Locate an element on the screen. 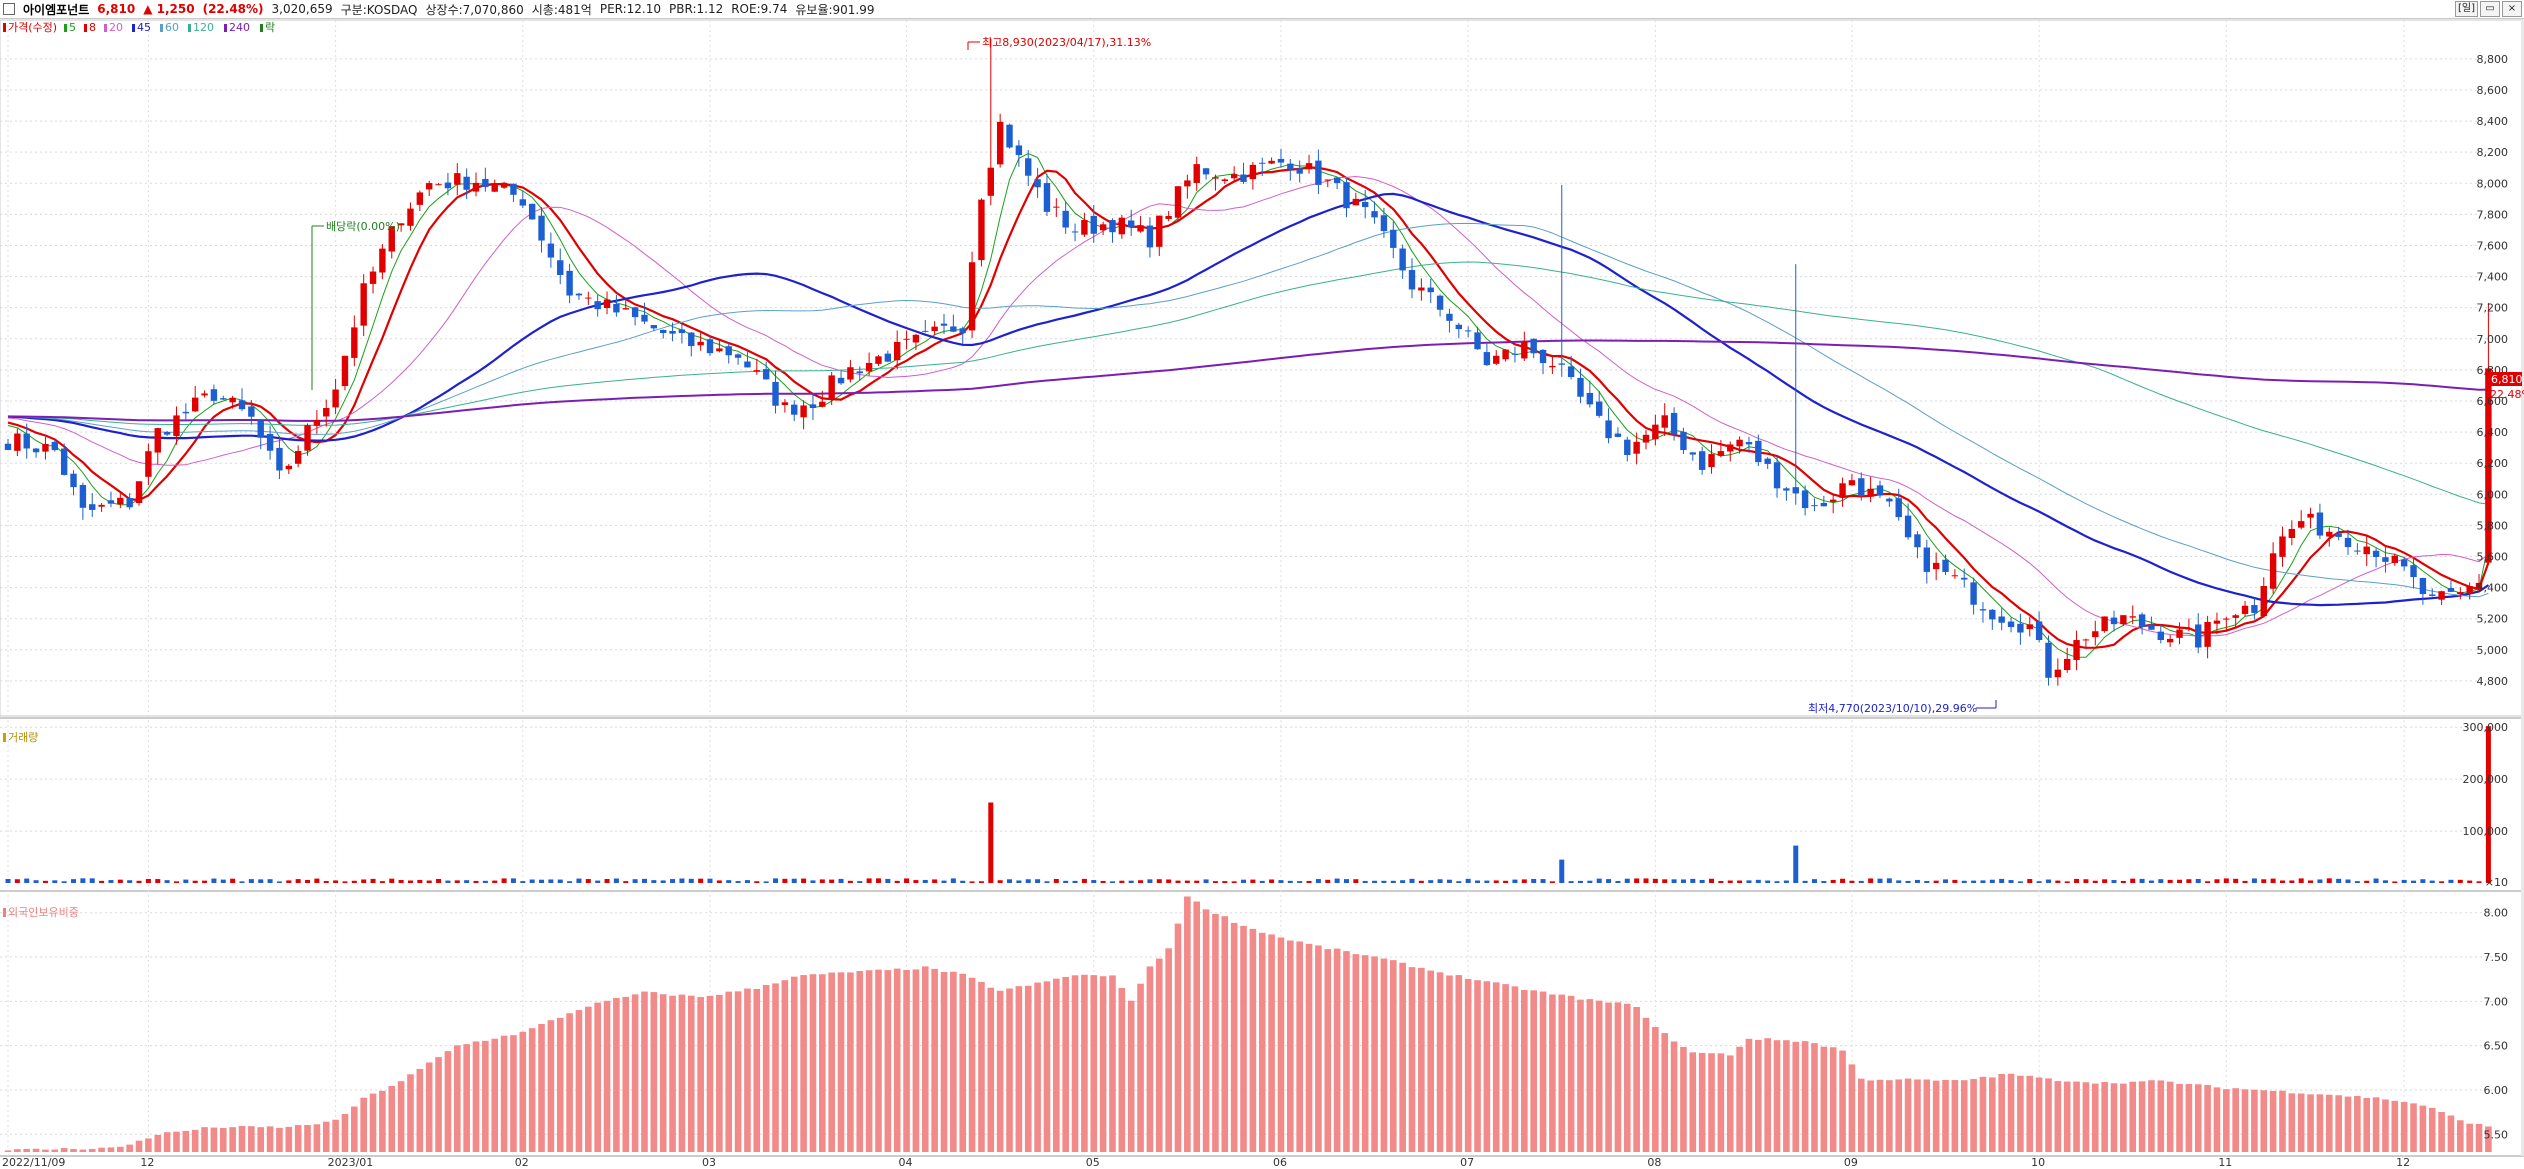 The height and width of the screenshot is (1169, 2524). price-axis-tick: 7,200 is located at coordinates (2493, 308).